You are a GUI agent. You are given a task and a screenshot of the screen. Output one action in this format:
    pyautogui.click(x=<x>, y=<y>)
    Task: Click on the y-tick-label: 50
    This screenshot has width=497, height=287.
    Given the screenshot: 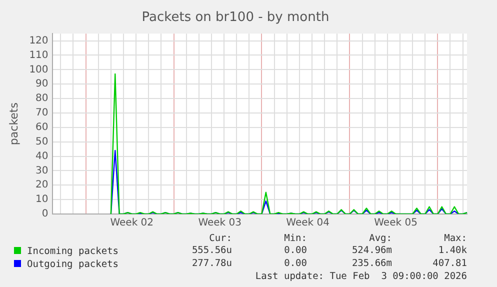 What is the action you would take?
    pyautogui.click(x=42, y=142)
    